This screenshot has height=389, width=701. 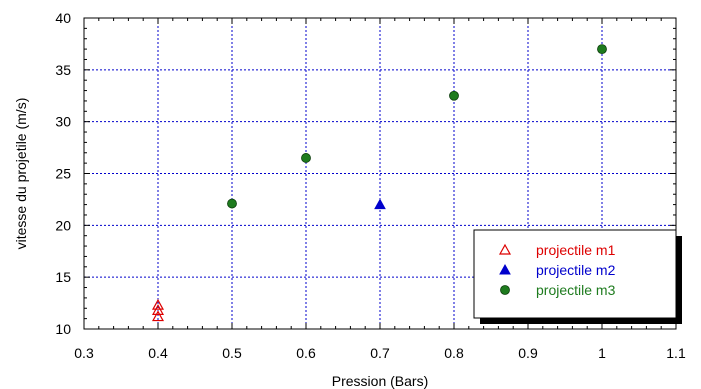 What do you see at coordinates (528, 353) in the screenshot?
I see `x-tick-label: 0.9` at bounding box center [528, 353].